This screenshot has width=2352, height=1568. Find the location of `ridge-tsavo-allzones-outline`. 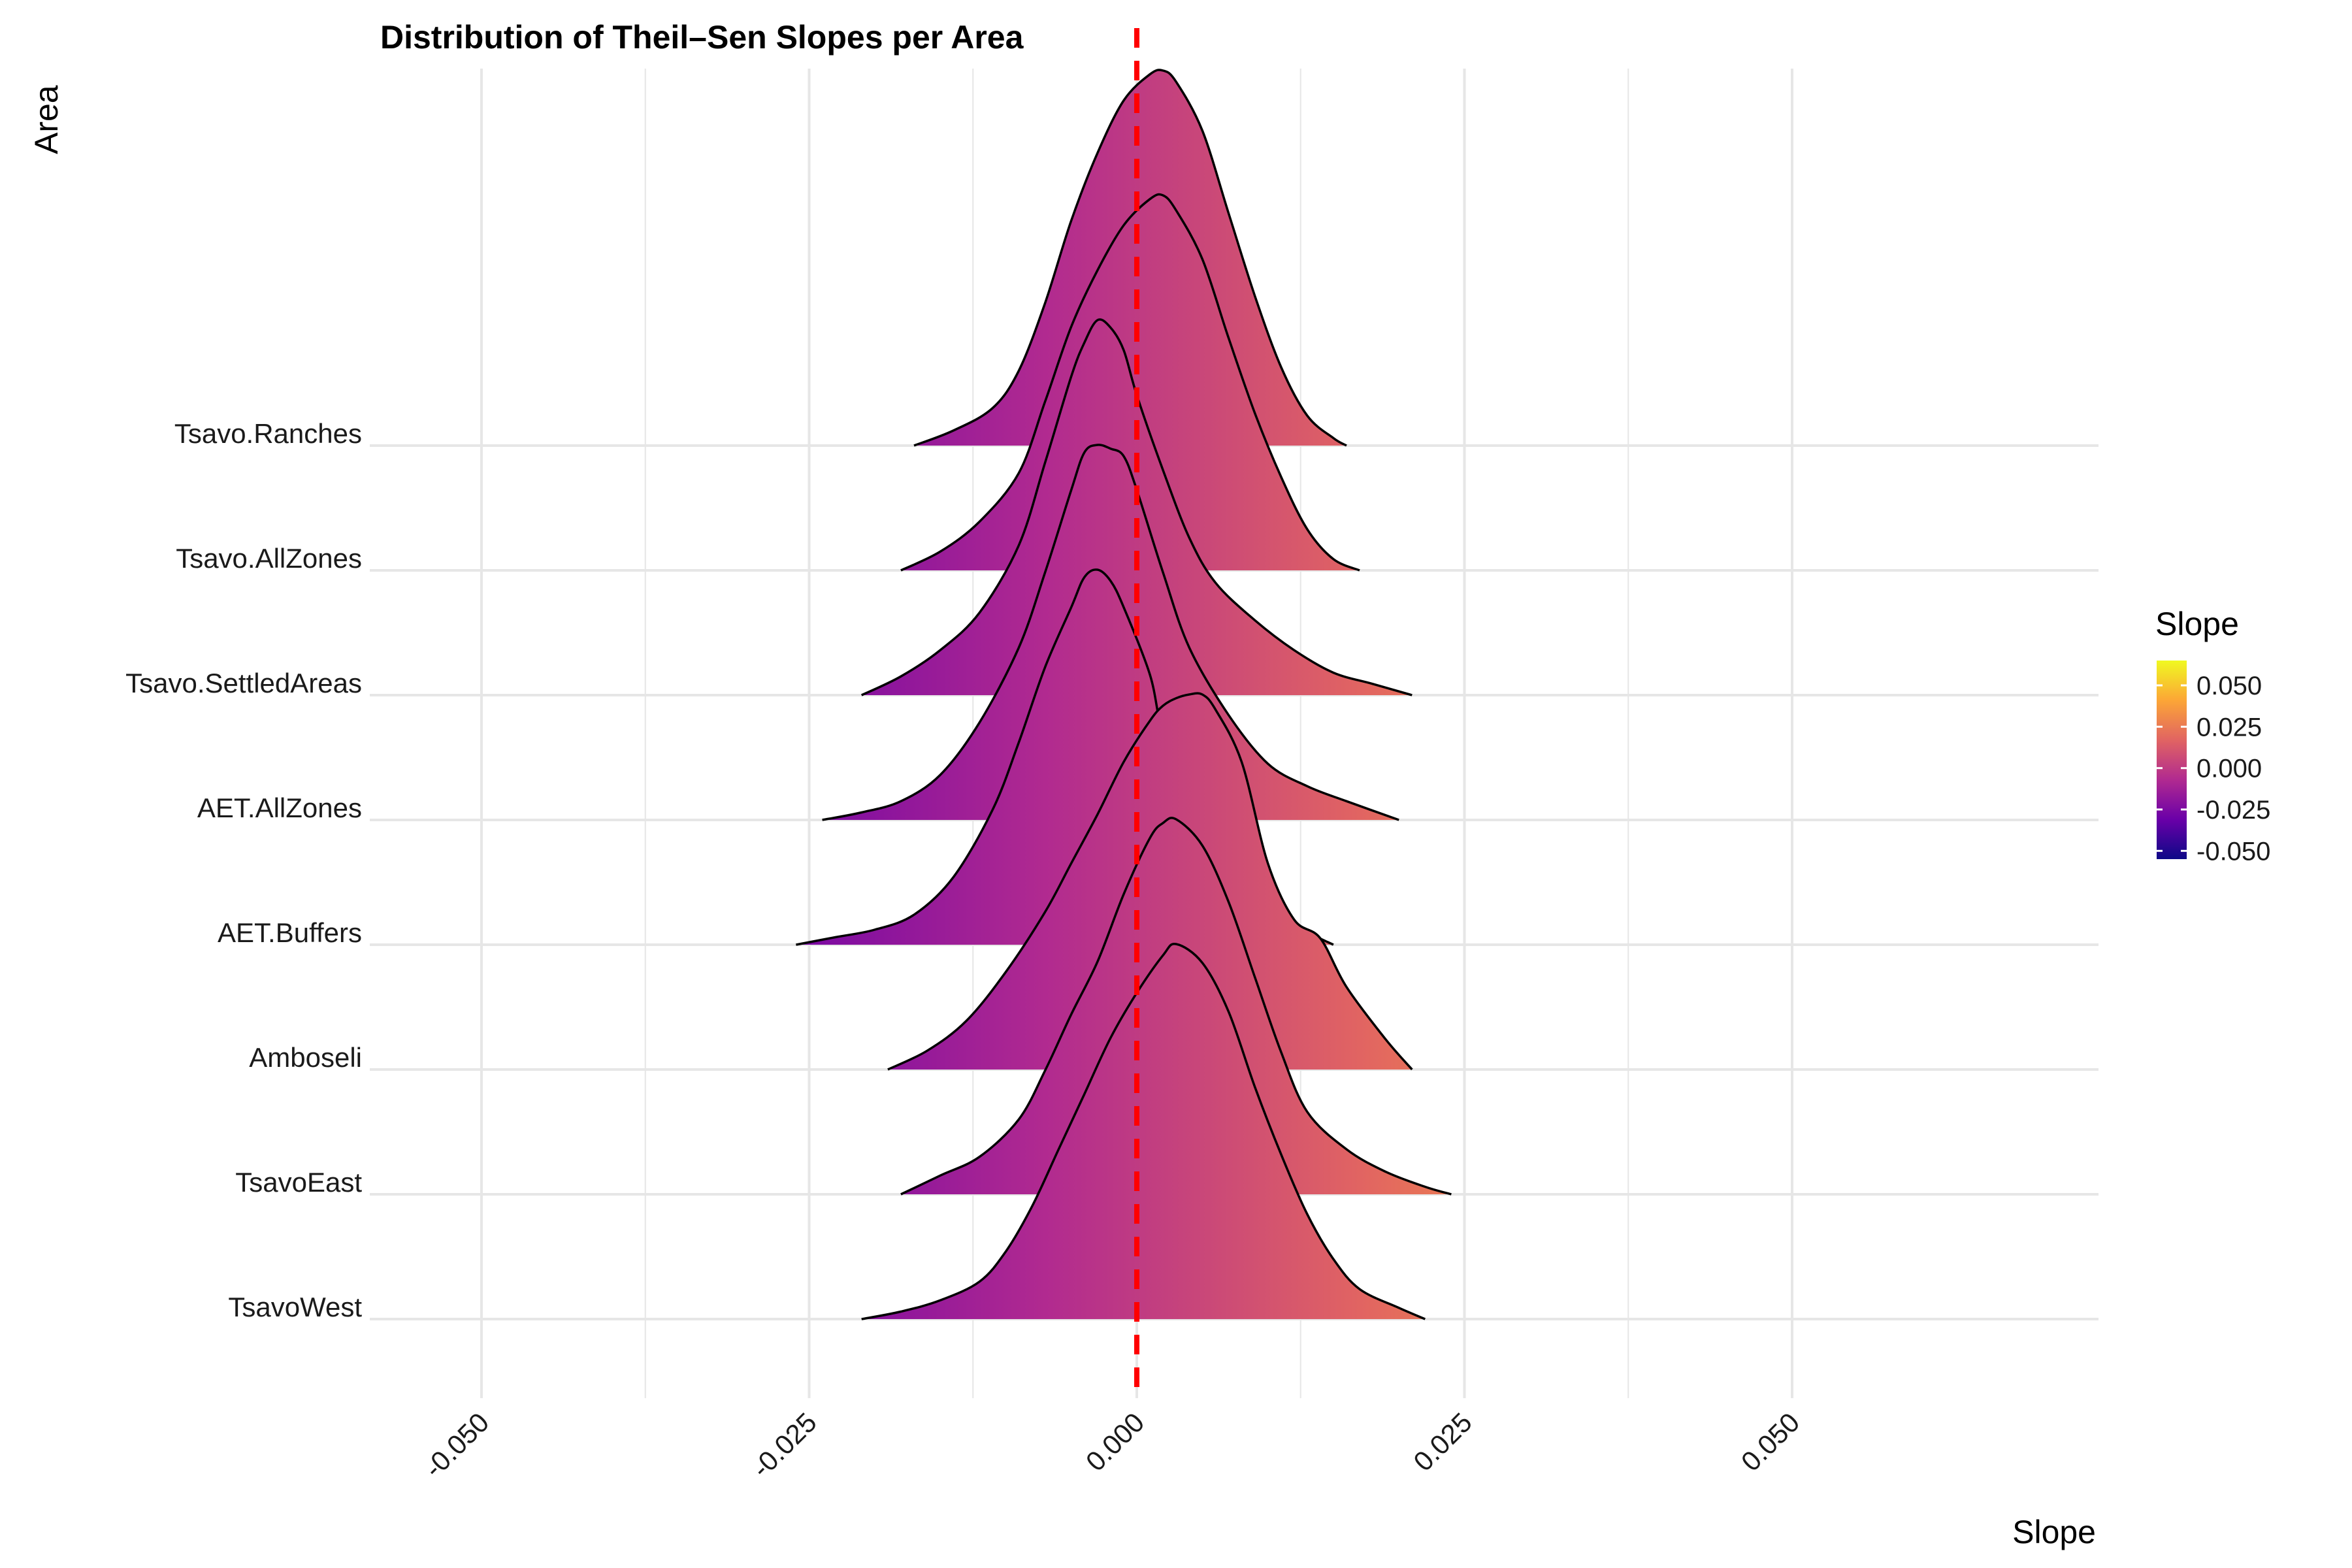

ridge-tsavo-allzones-outline is located at coordinates (1130, 382).